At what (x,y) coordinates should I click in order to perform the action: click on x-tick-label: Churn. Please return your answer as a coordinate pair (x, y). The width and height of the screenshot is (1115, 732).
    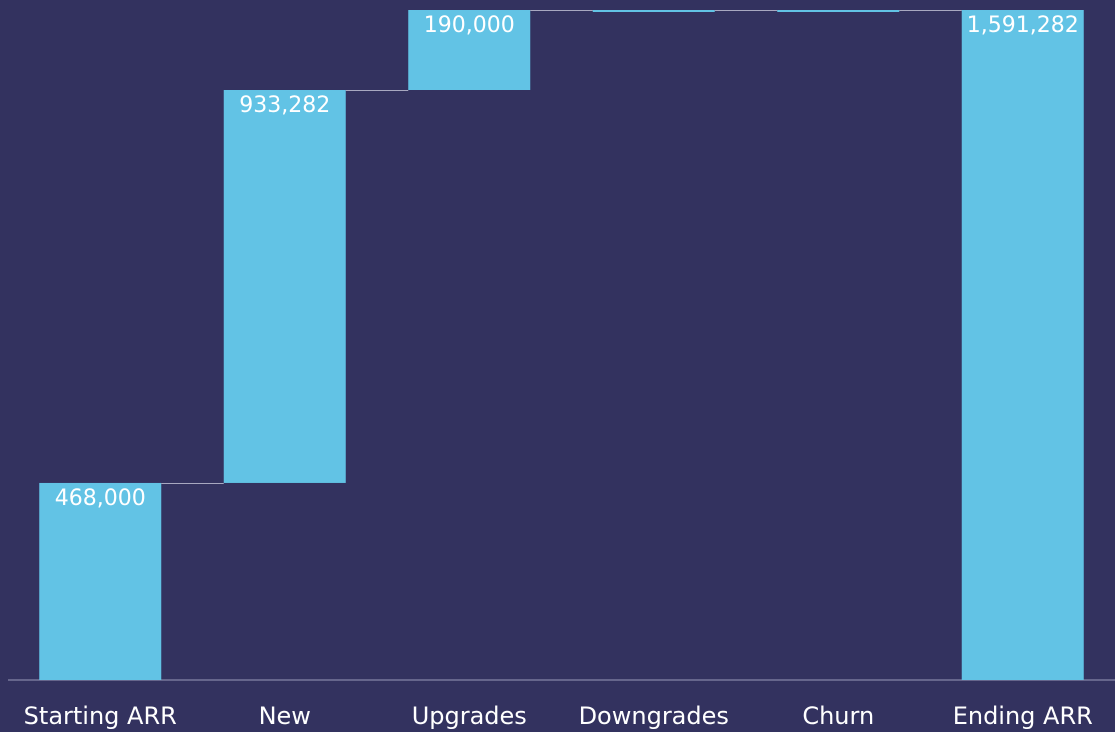
    Looking at the image, I should click on (838, 716).